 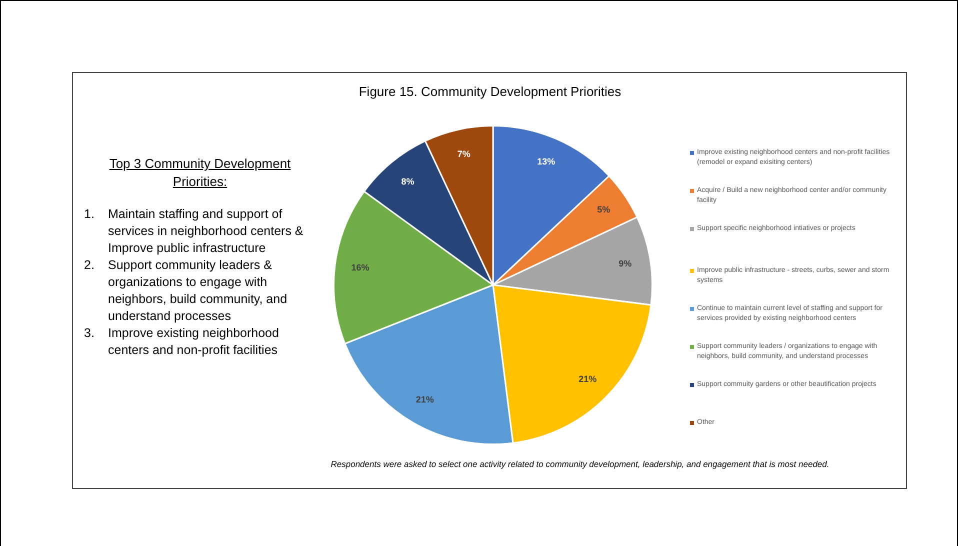 What do you see at coordinates (603, 209) in the screenshot?
I see `data-label: 5%` at bounding box center [603, 209].